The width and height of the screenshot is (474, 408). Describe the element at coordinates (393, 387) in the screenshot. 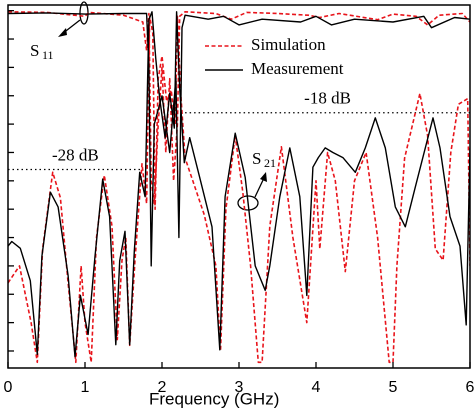

I see `x-tick-label: 5` at that location.